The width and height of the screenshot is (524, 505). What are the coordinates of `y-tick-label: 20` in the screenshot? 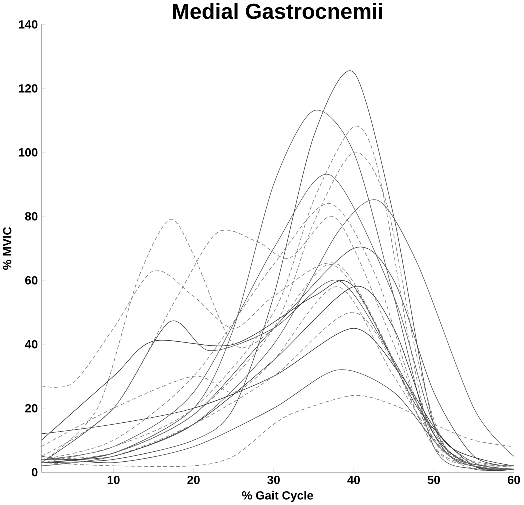 It's located at (31, 408).